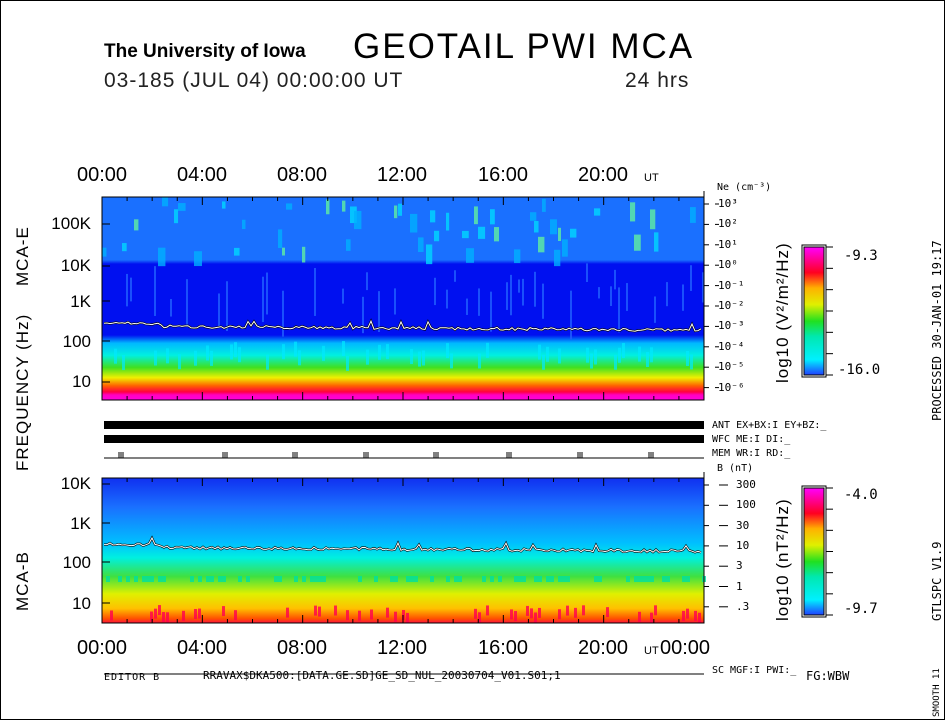  Describe the element at coordinates (76, 341) in the screenshot. I see `y-tick-label: 100` at that location.